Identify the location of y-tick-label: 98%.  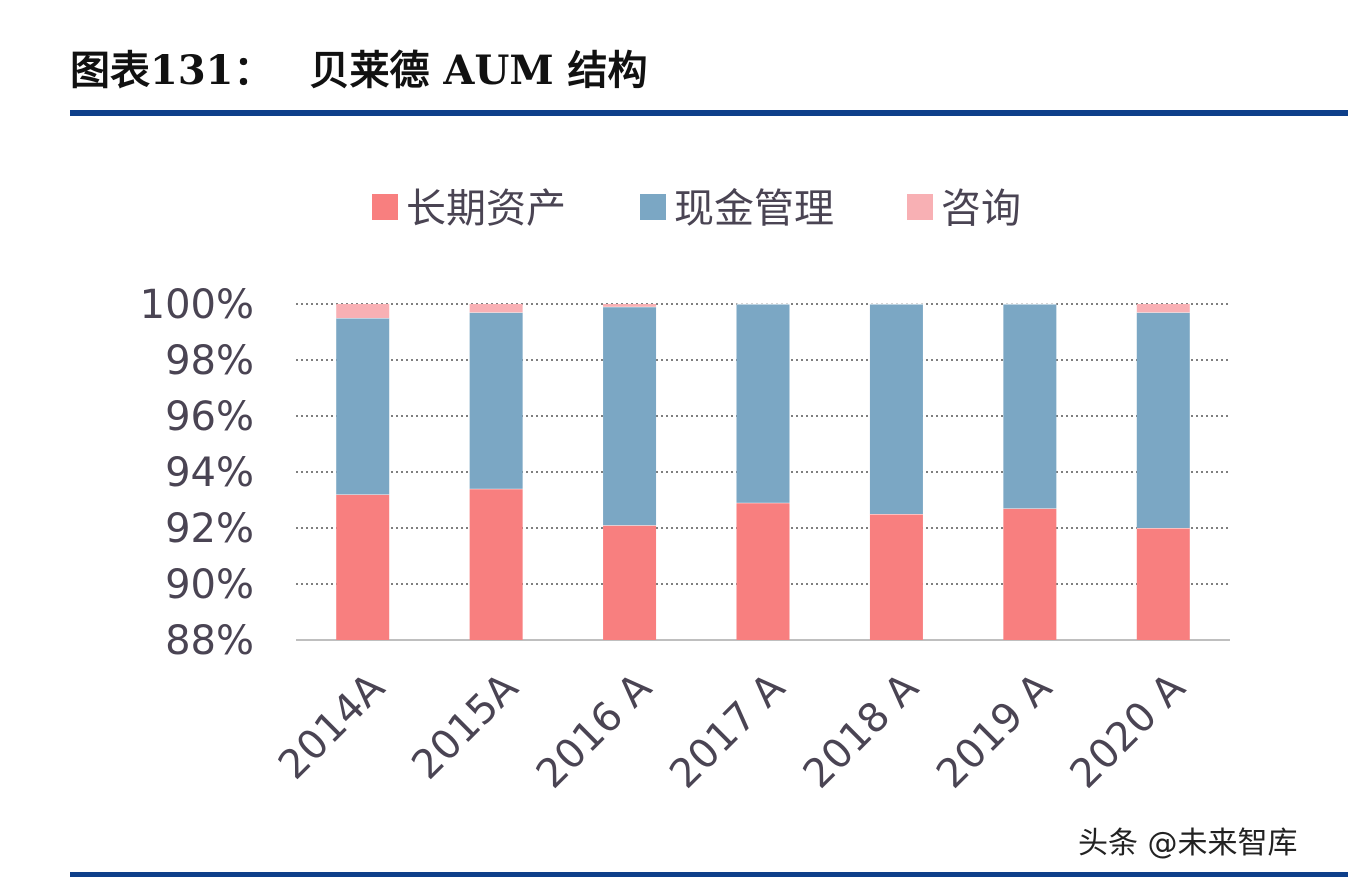
(209, 361).